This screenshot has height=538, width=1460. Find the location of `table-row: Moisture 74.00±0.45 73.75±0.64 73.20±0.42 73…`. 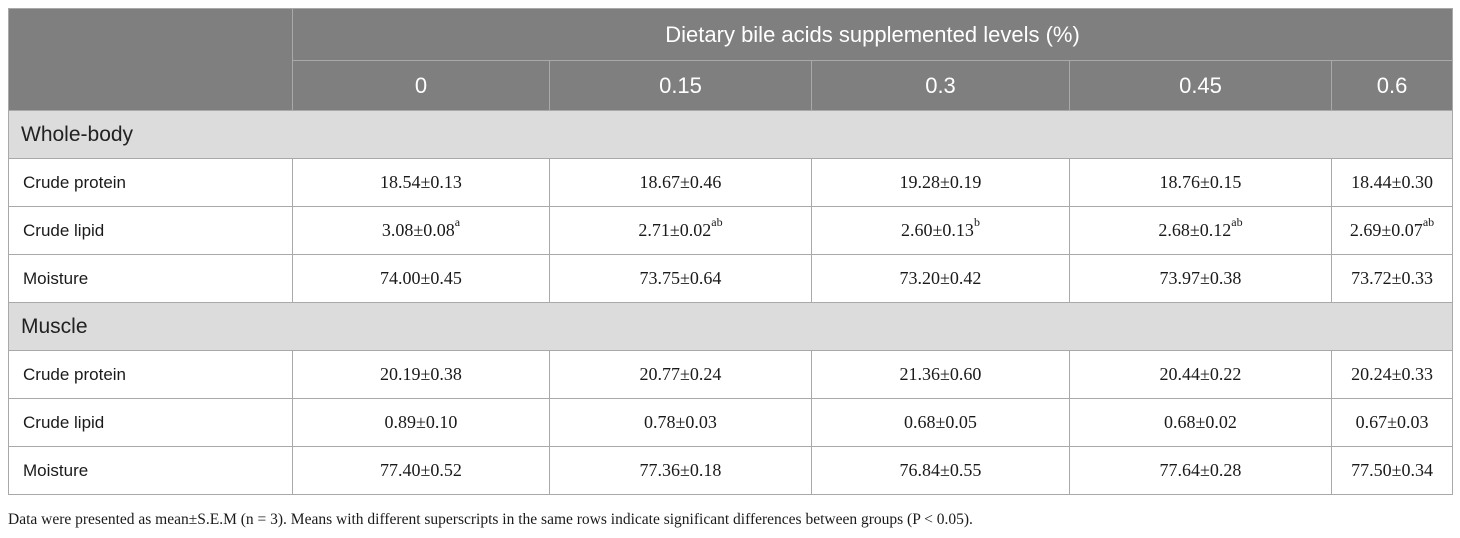

table-row: Moisture 74.00±0.45 73.75±0.64 73.20±0.42 73… is located at coordinates (731, 278).